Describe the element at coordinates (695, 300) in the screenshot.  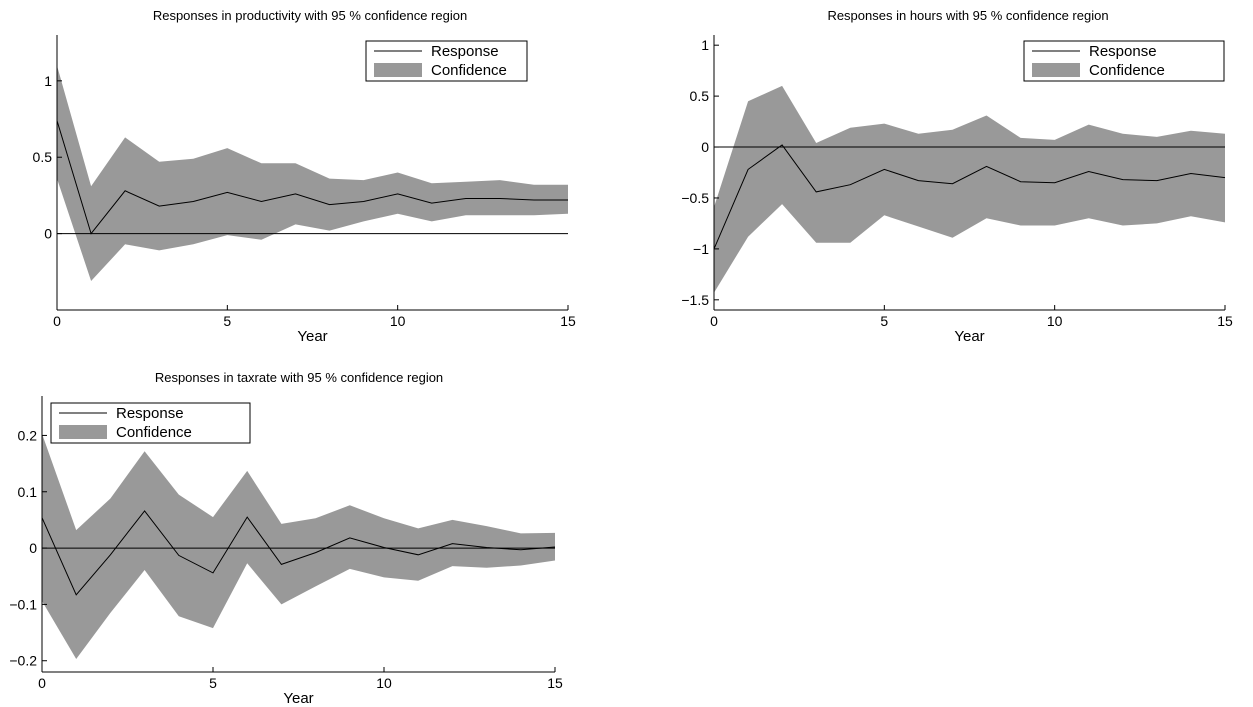
I see `y-tick-label: −1.5` at that location.